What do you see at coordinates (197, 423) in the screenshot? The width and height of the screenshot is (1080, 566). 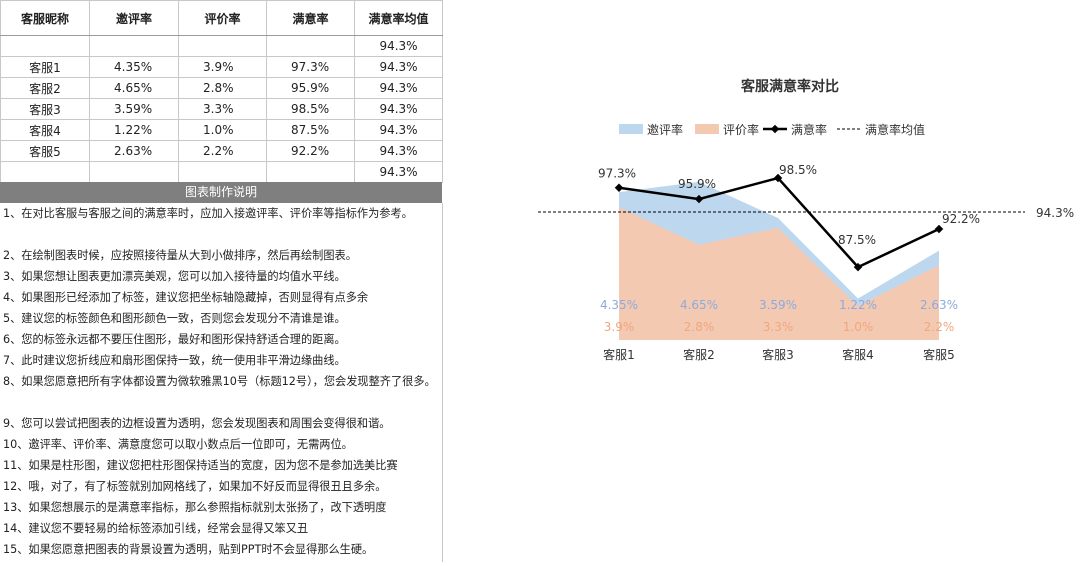 I see `list-item: 9、您可以尝试把图表的边框设置为透明，您会发现图表和周围会变得很和谐。` at bounding box center [197, 423].